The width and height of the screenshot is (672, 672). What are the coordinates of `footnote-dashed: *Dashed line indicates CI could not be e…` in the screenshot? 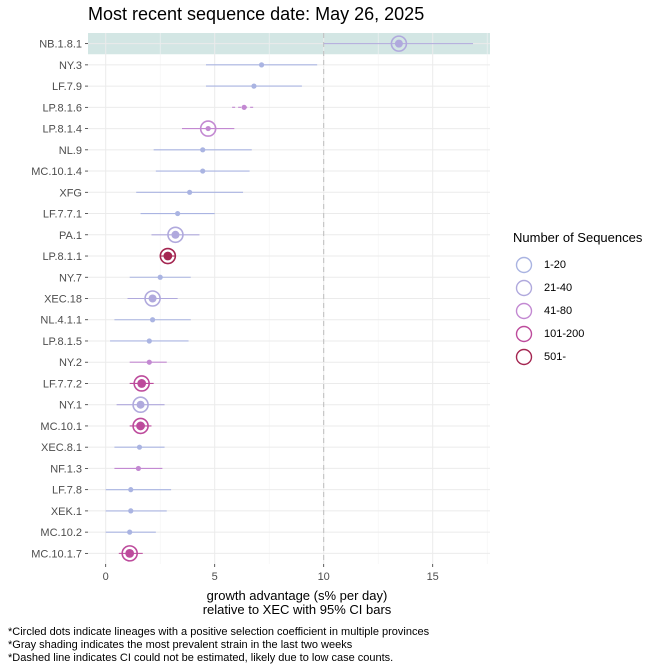 It's located at (201, 658).